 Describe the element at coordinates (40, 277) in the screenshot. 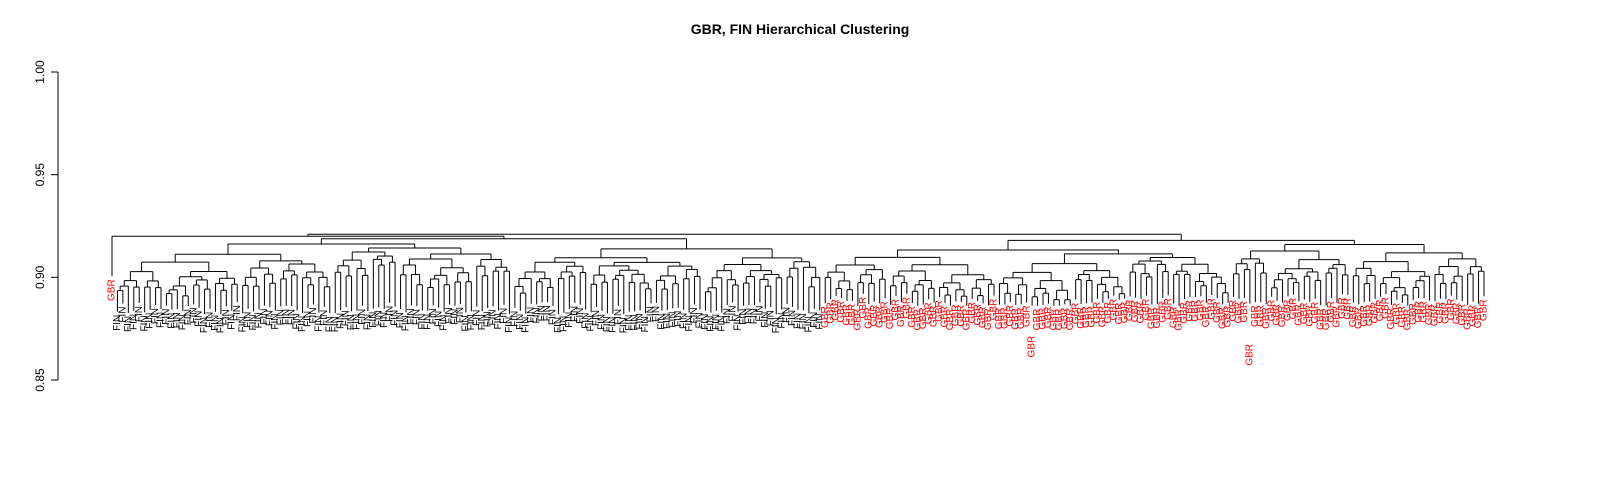

I see `y-tick-label: 0.90` at that location.